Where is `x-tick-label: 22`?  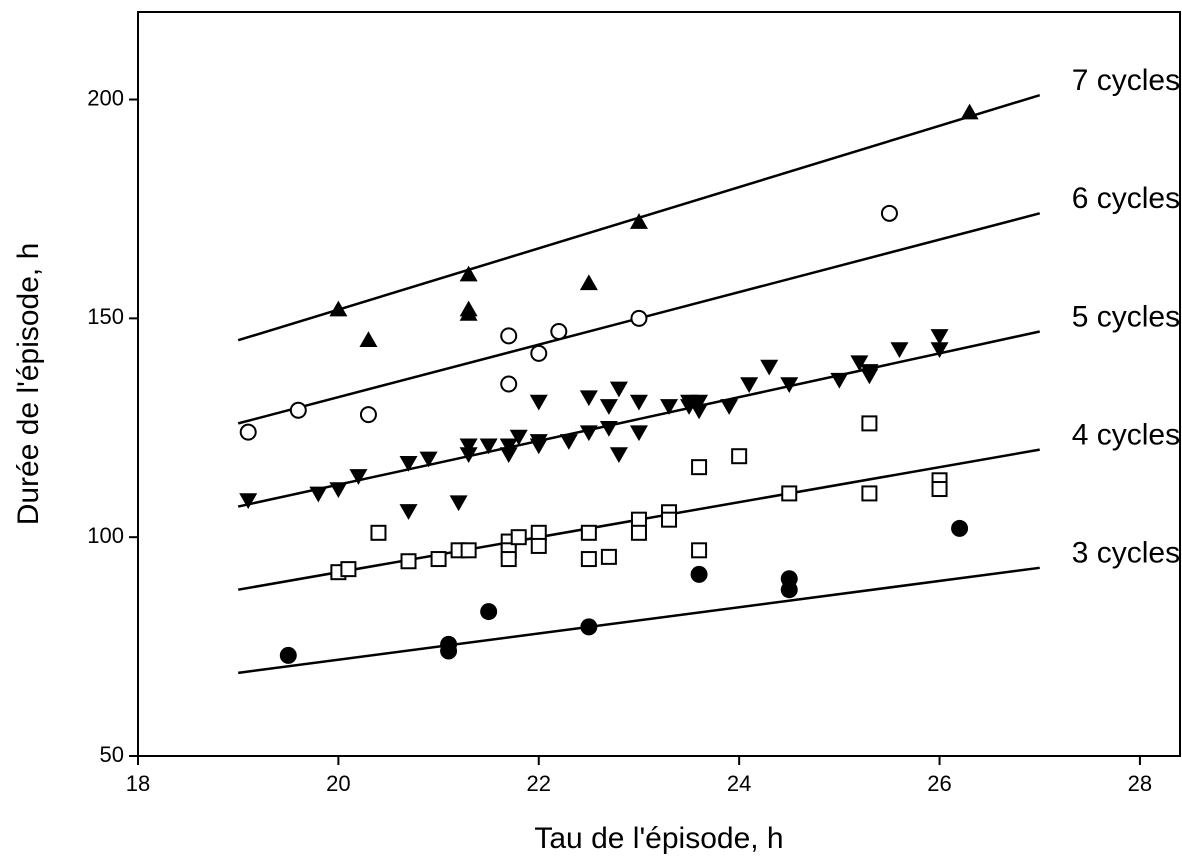 x-tick-label: 22 is located at coordinates (539, 783).